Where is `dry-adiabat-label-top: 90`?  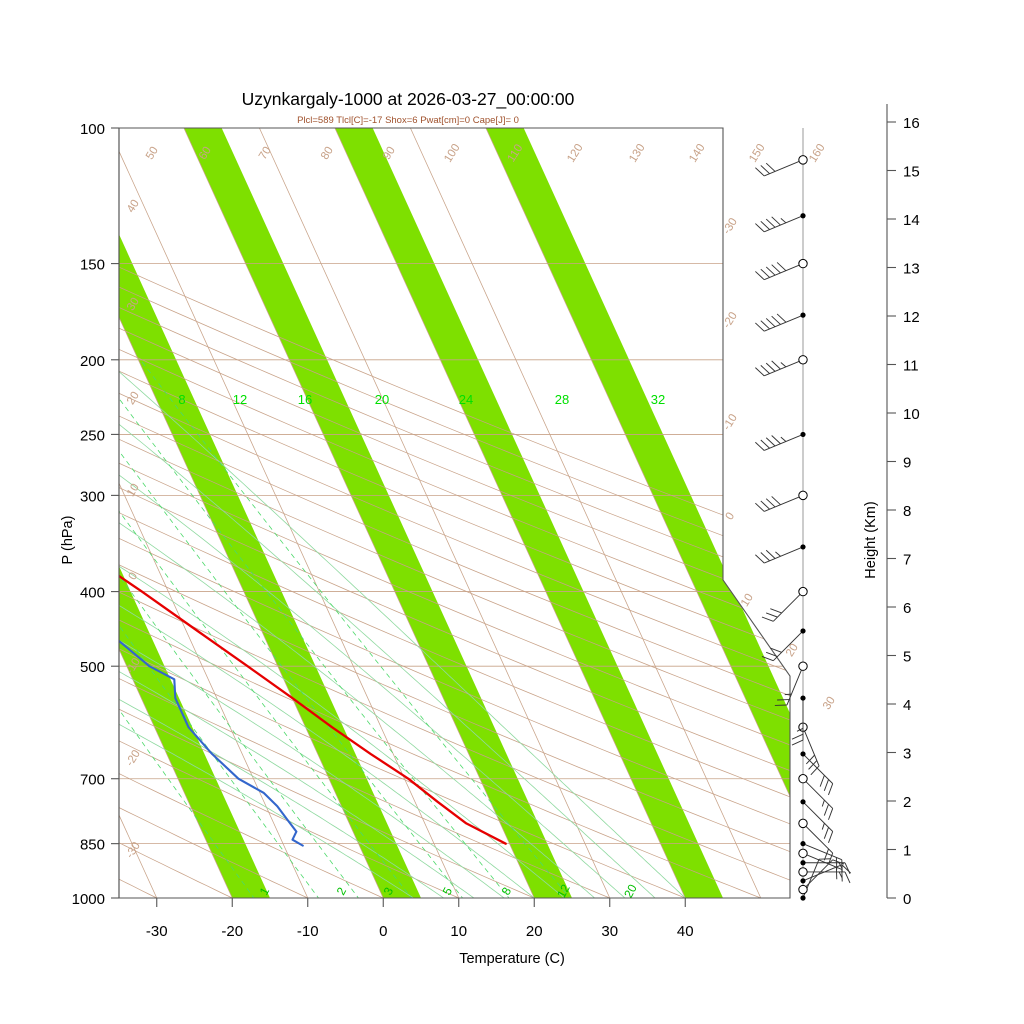
dry-adiabat-label-top: 90 is located at coordinates (389, 153).